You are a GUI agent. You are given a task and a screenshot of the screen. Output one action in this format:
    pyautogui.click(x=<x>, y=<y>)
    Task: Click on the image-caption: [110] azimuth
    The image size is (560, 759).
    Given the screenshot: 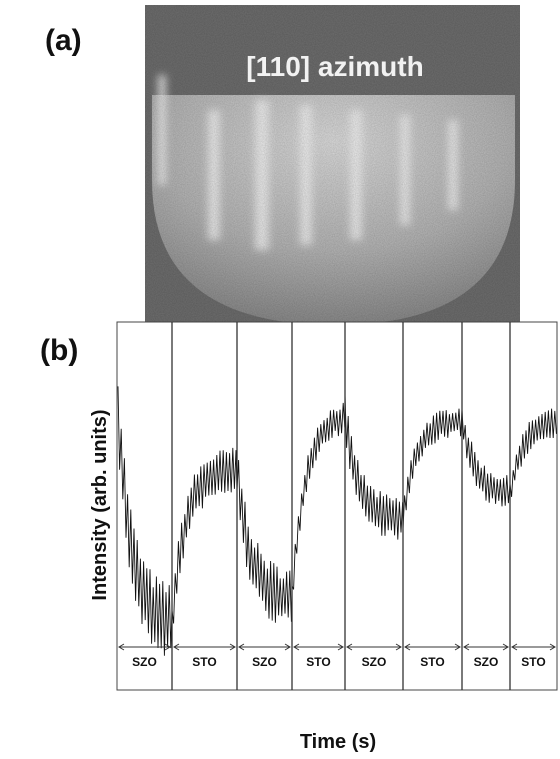 What is the action you would take?
    pyautogui.click(x=334, y=66)
    